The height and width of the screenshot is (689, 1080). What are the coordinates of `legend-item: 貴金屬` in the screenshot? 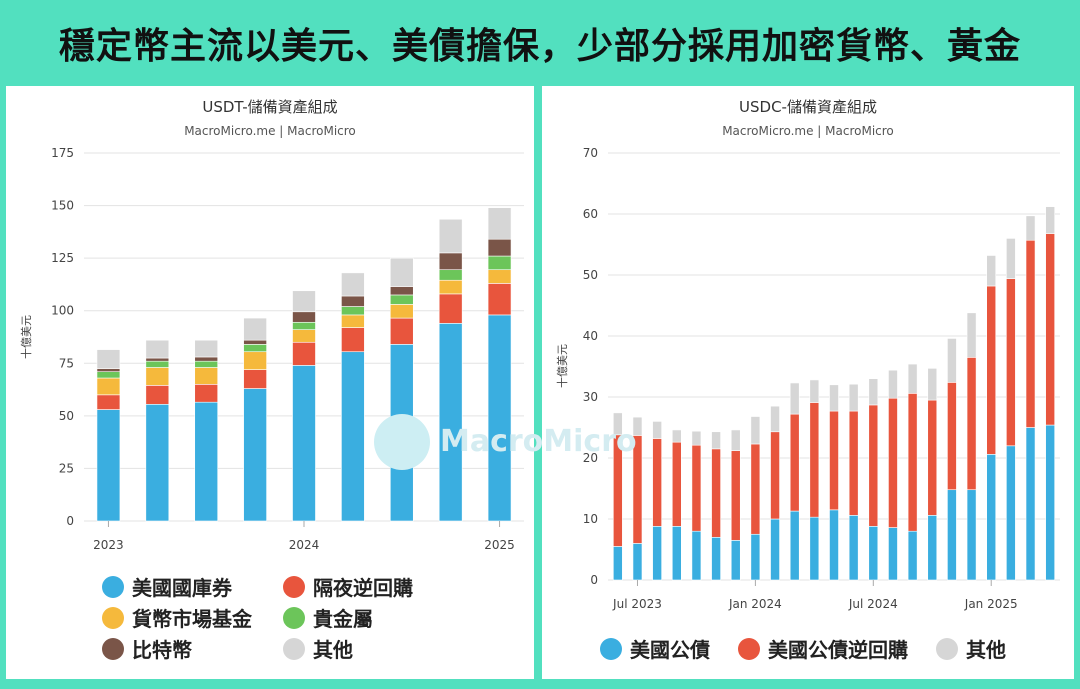 It's located at (328, 617).